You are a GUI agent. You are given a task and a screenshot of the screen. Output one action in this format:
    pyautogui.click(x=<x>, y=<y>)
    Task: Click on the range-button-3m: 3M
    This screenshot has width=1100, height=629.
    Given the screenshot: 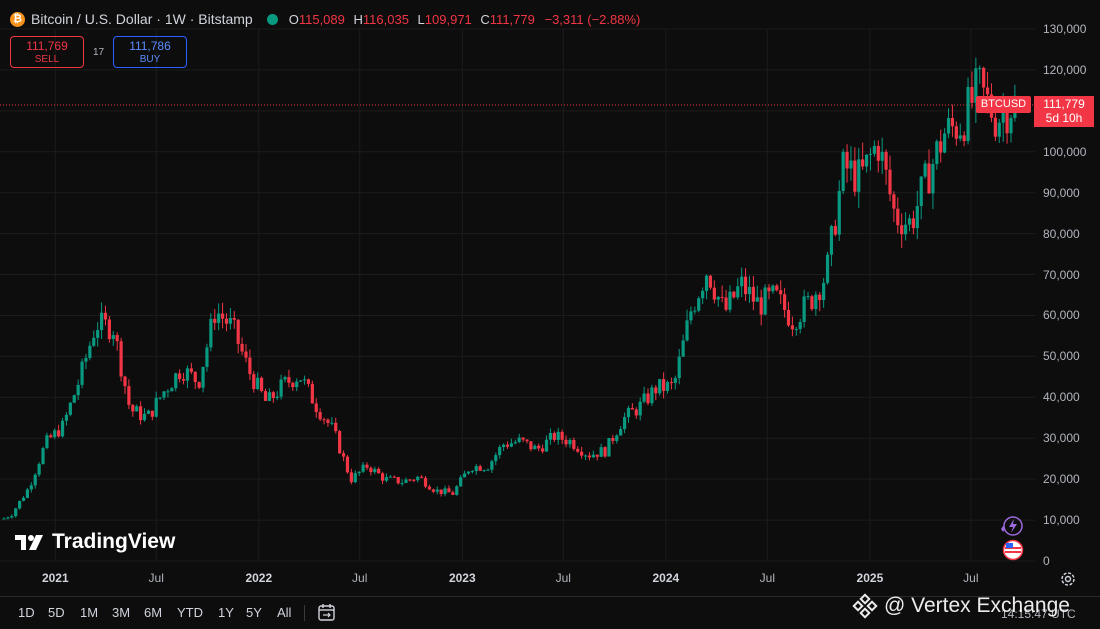 What is the action you would take?
    pyautogui.click(x=121, y=612)
    